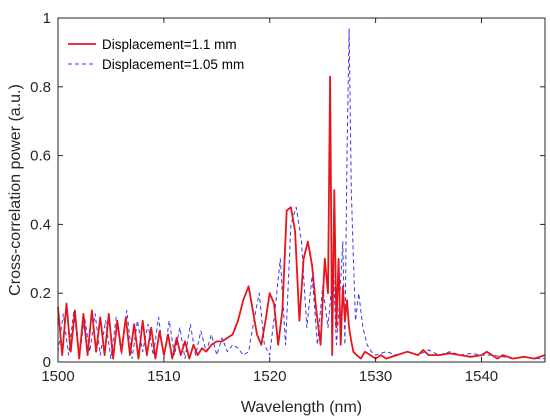 The width and height of the screenshot is (550, 420). I want to click on y-tick-label: 0.8, so click(40, 87).